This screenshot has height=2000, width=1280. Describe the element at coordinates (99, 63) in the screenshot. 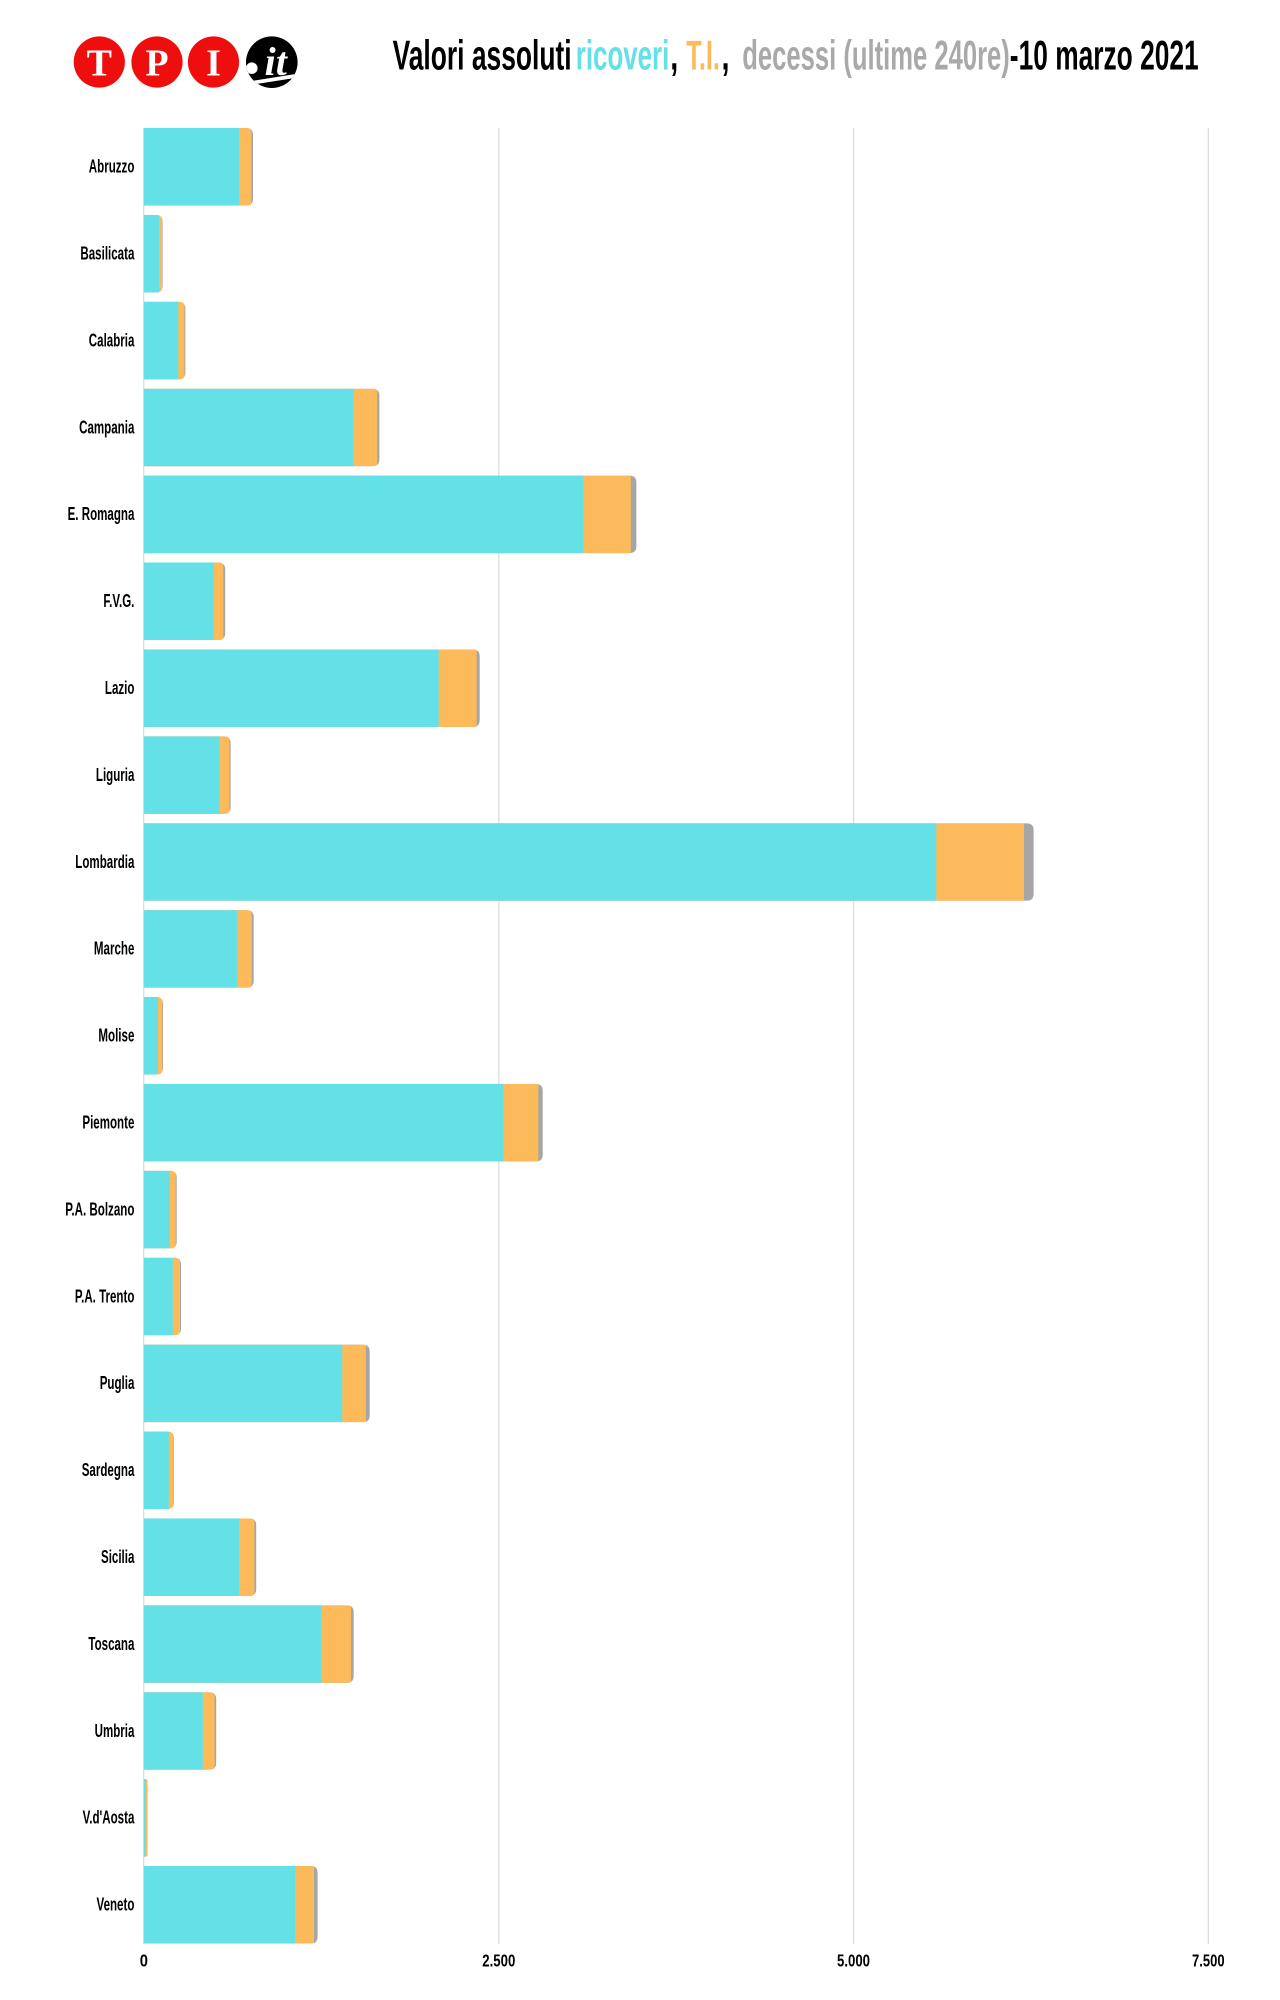

I see `svg-text: T` at that location.